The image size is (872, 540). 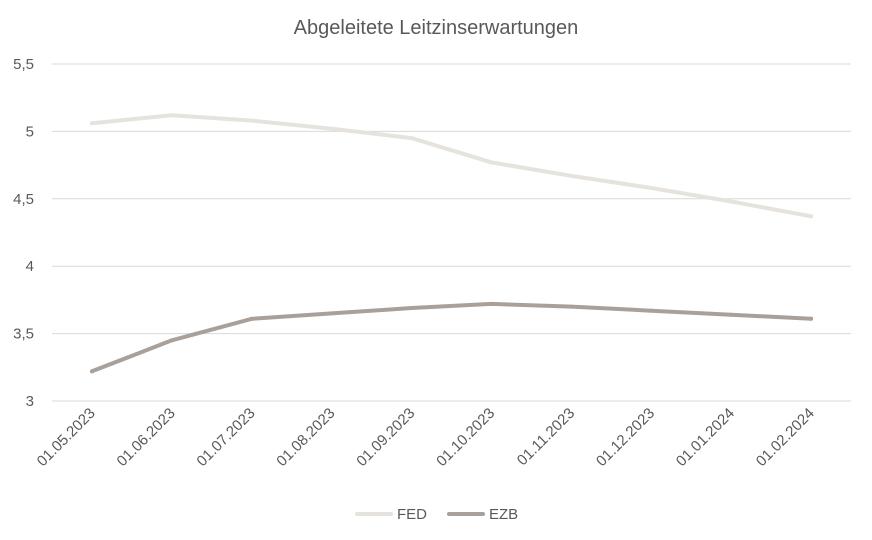 What do you see at coordinates (66, 437) in the screenshot?
I see `x-tick-label: 01.05.2023` at bounding box center [66, 437].